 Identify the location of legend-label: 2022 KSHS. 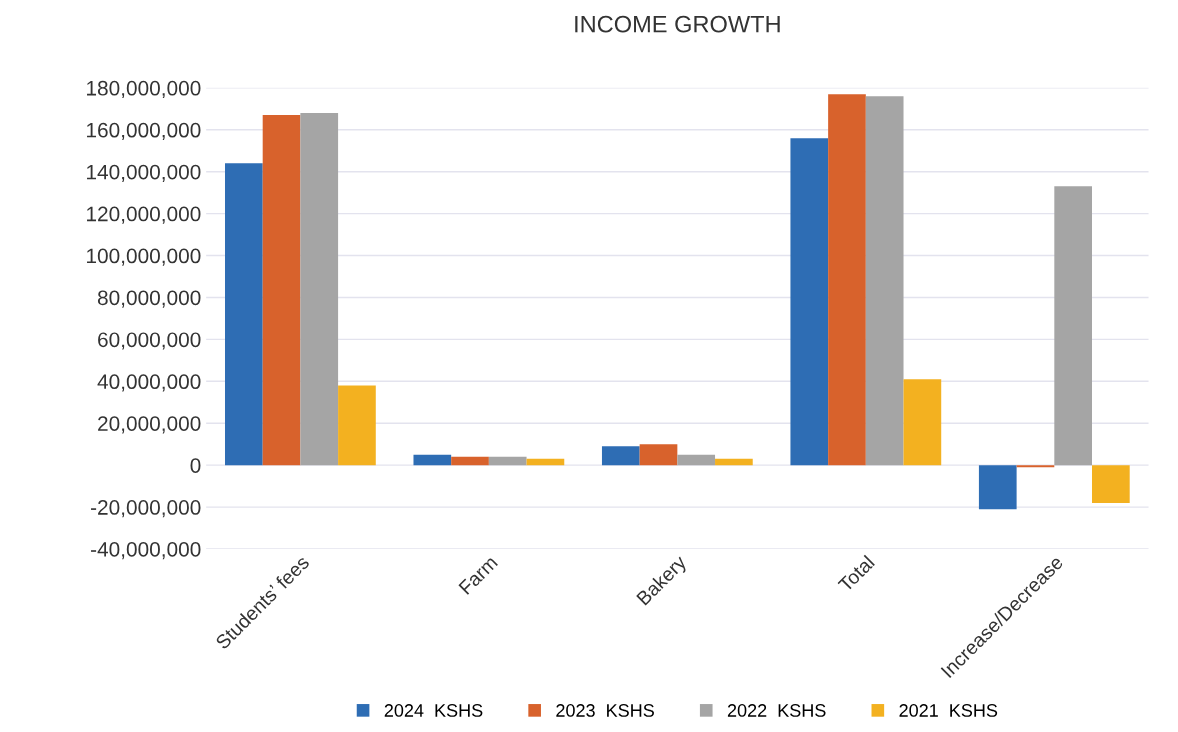
(776, 710).